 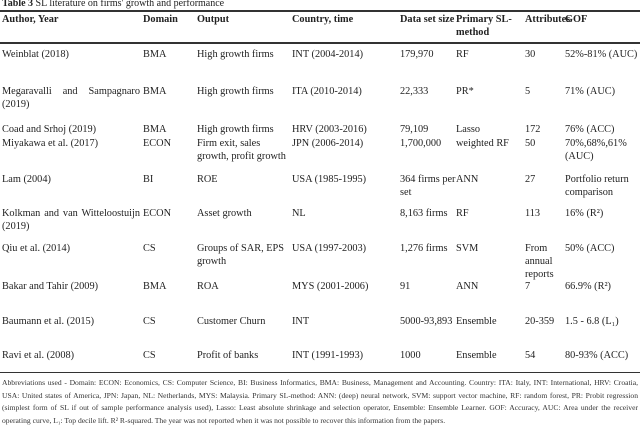 What do you see at coordinates (468, 129) in the screenshot?
I see `cell-method: Lasso` at bounding box center [468, 129].